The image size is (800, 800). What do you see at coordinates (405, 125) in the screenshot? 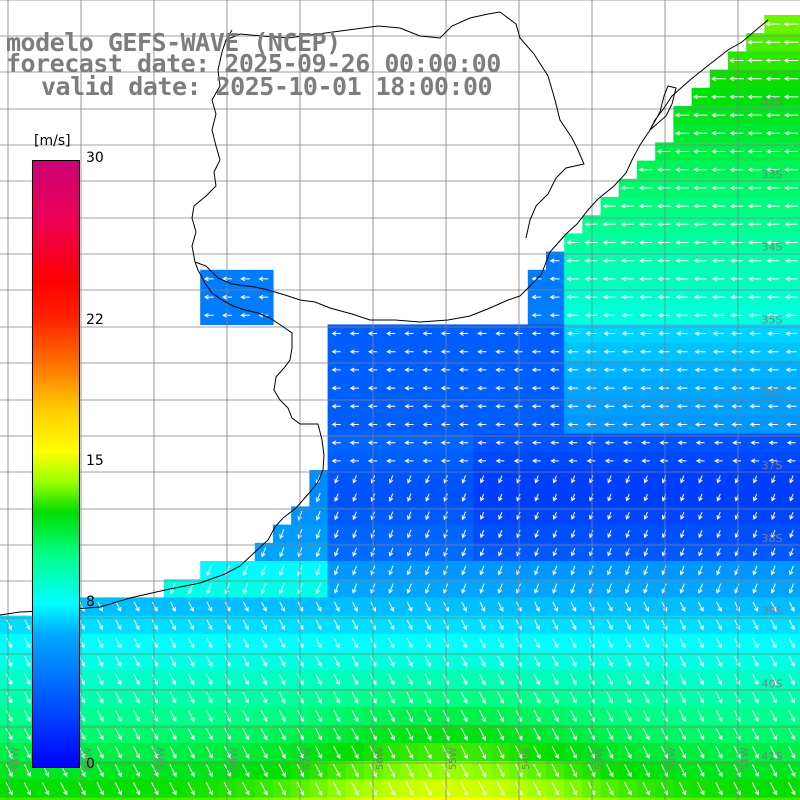
I see `border-brazil` at bounding box center [405, 125].